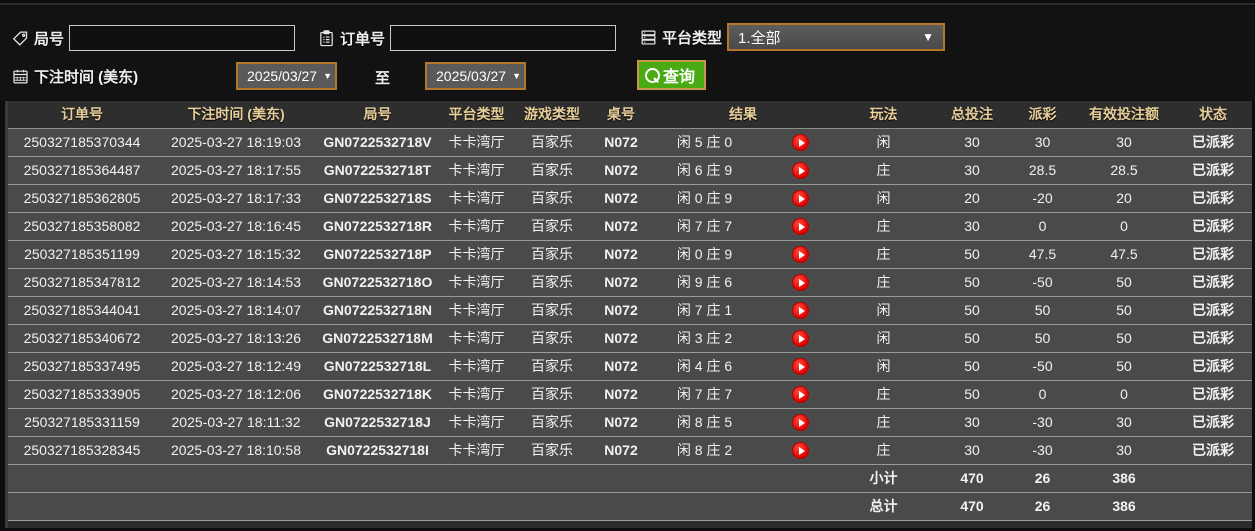 Image resolution: width=1255 pixels, height=531 pixels. Describe the element at coordinates (1124, 170) in the screenshot. I see `cell-valid-bet: 28.5` at that location.